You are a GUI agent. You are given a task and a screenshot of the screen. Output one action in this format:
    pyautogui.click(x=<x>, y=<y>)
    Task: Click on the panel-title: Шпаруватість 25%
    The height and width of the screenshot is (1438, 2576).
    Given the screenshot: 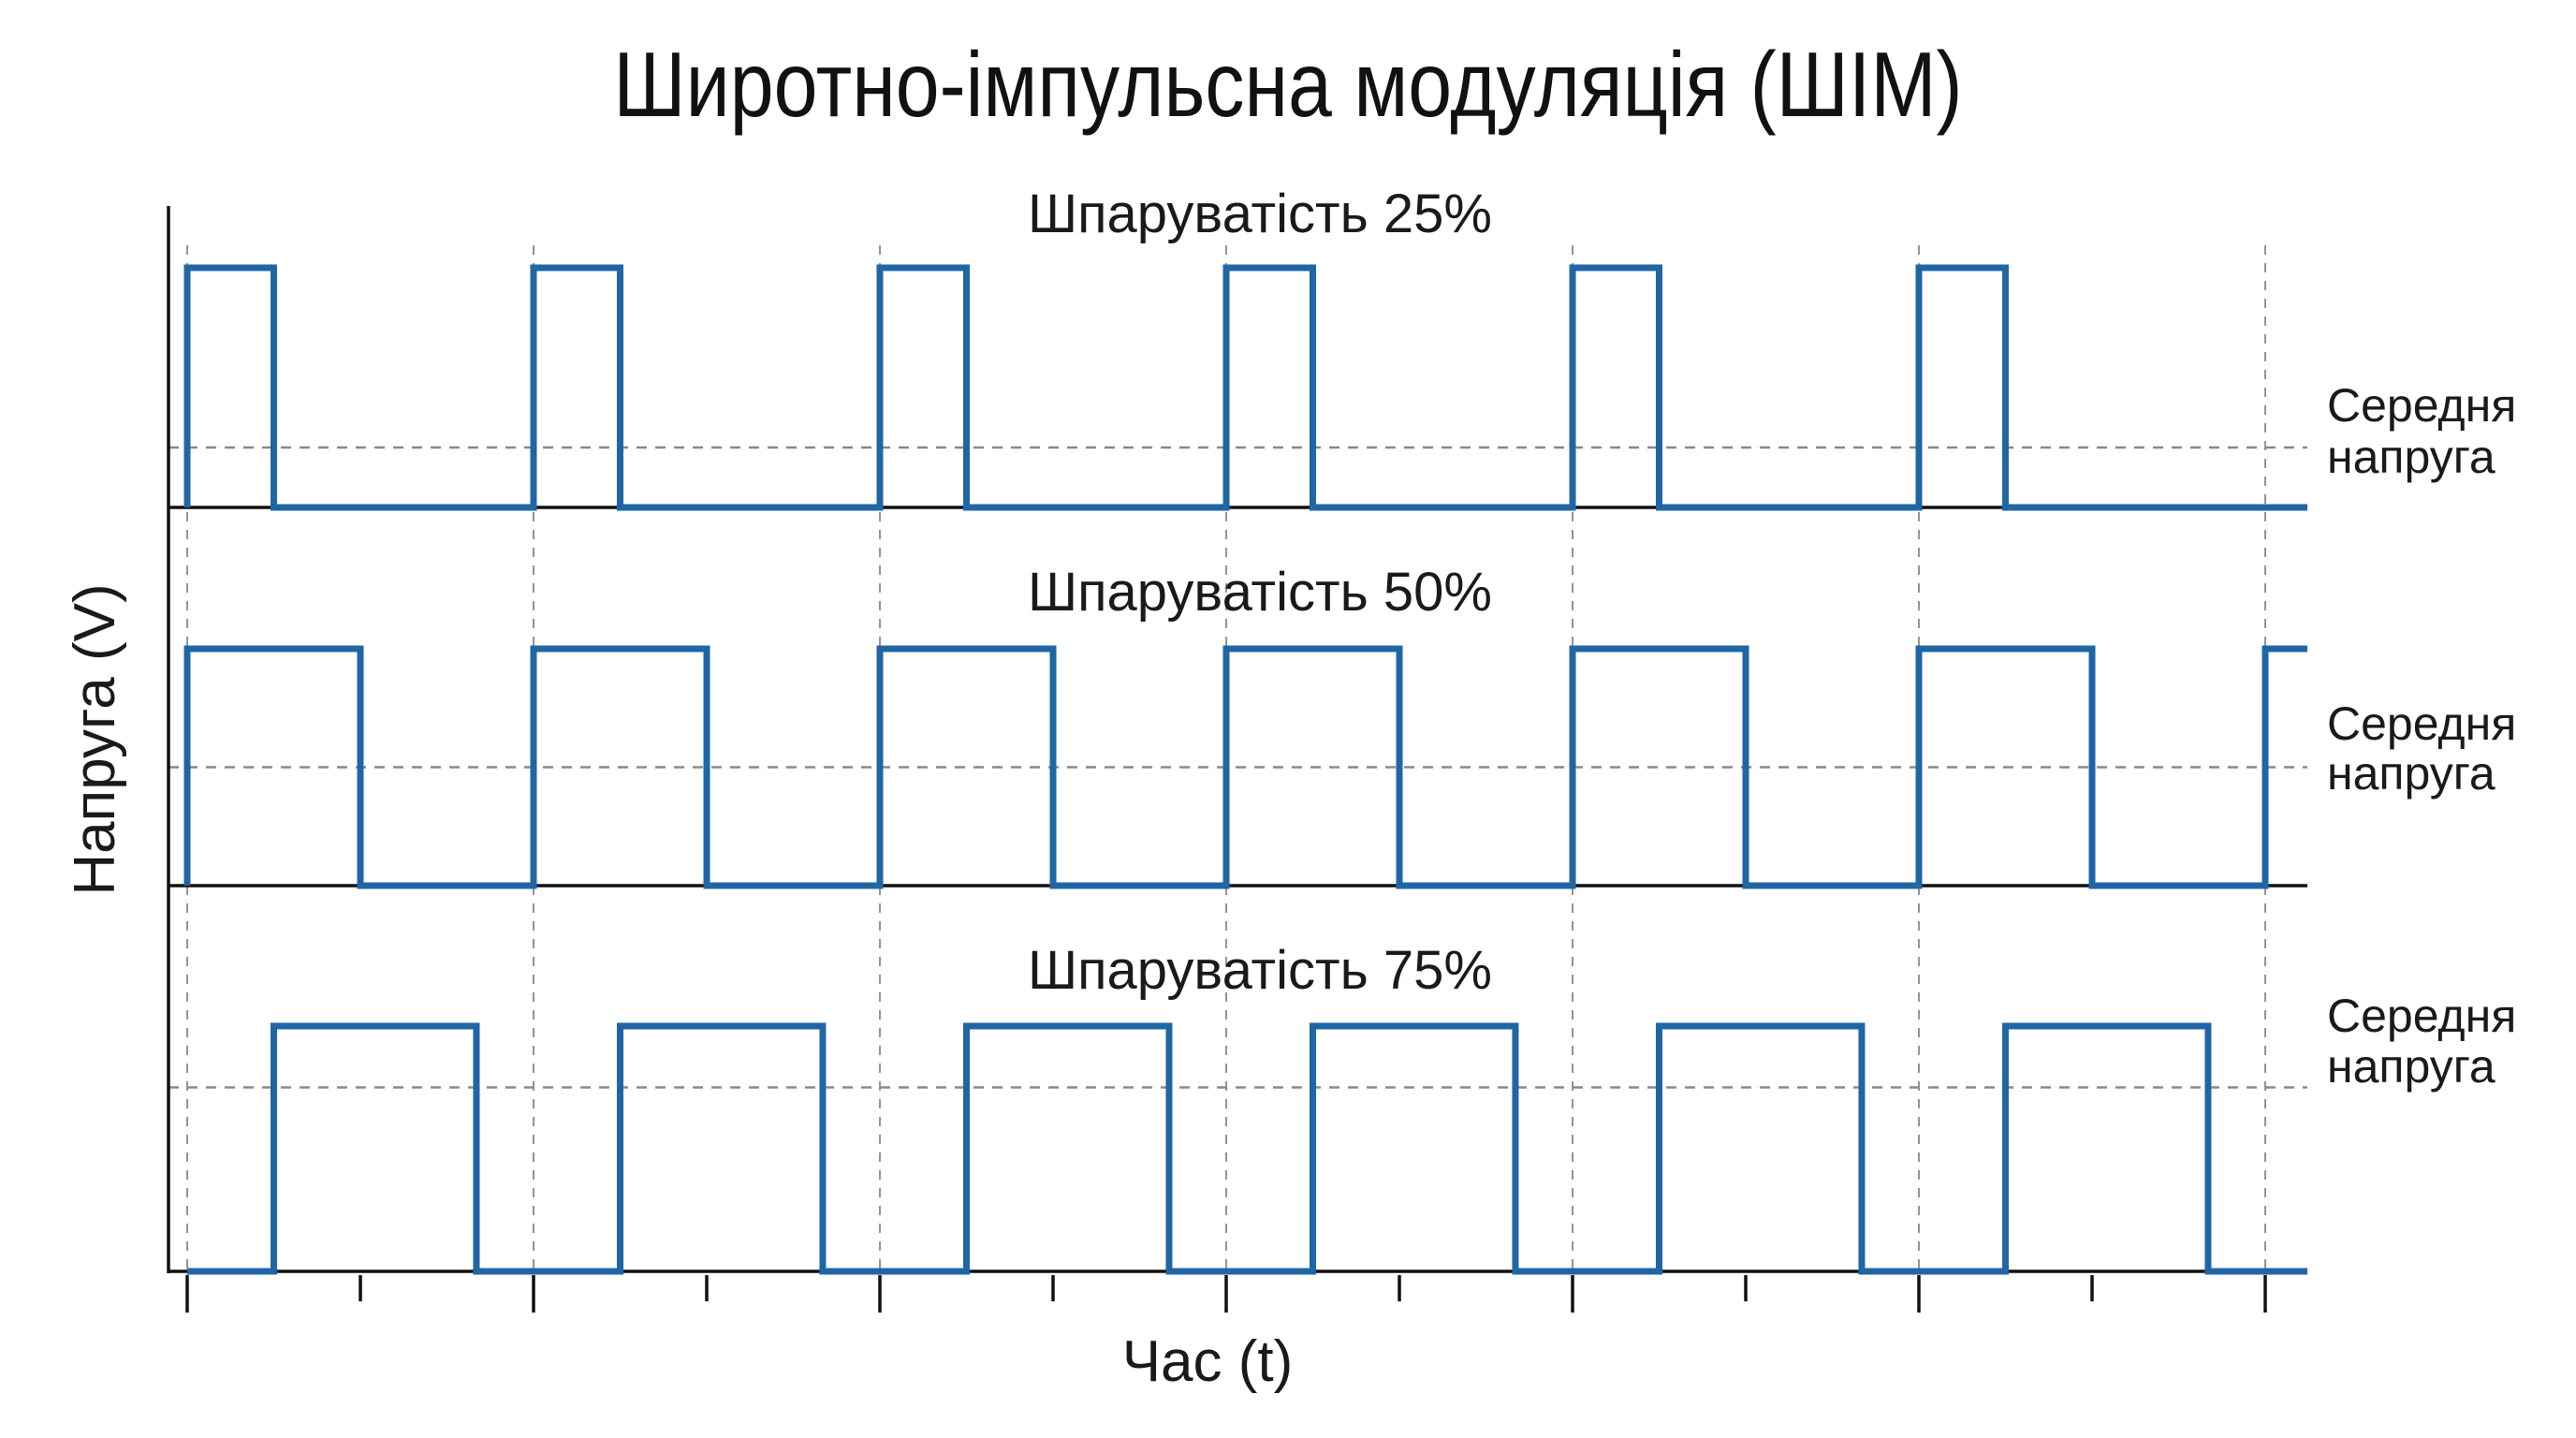 What is the action you would take?
    pyautogui.click(x=1260, y=213)
    